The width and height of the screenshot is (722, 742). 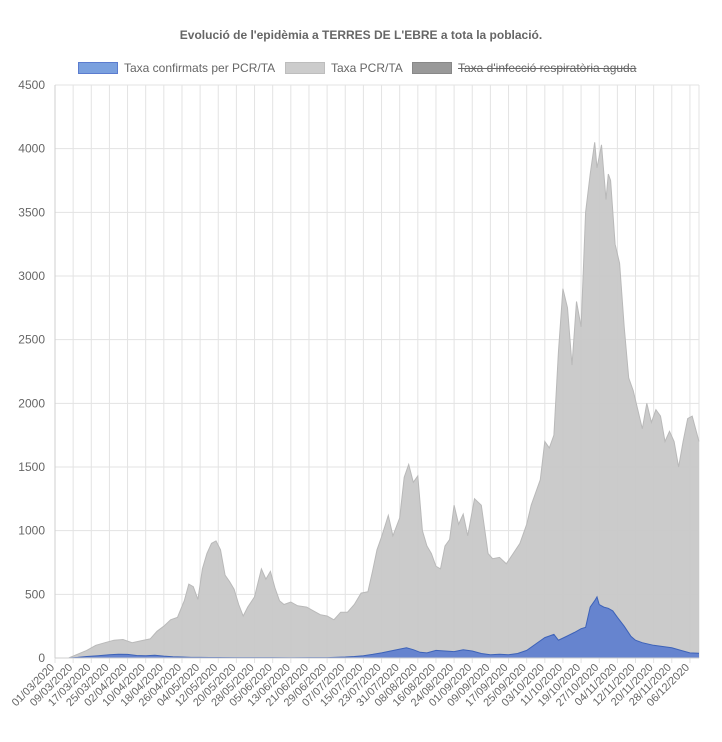 I want to click on y-tick-label: 4500, so click(x=31, y=85).